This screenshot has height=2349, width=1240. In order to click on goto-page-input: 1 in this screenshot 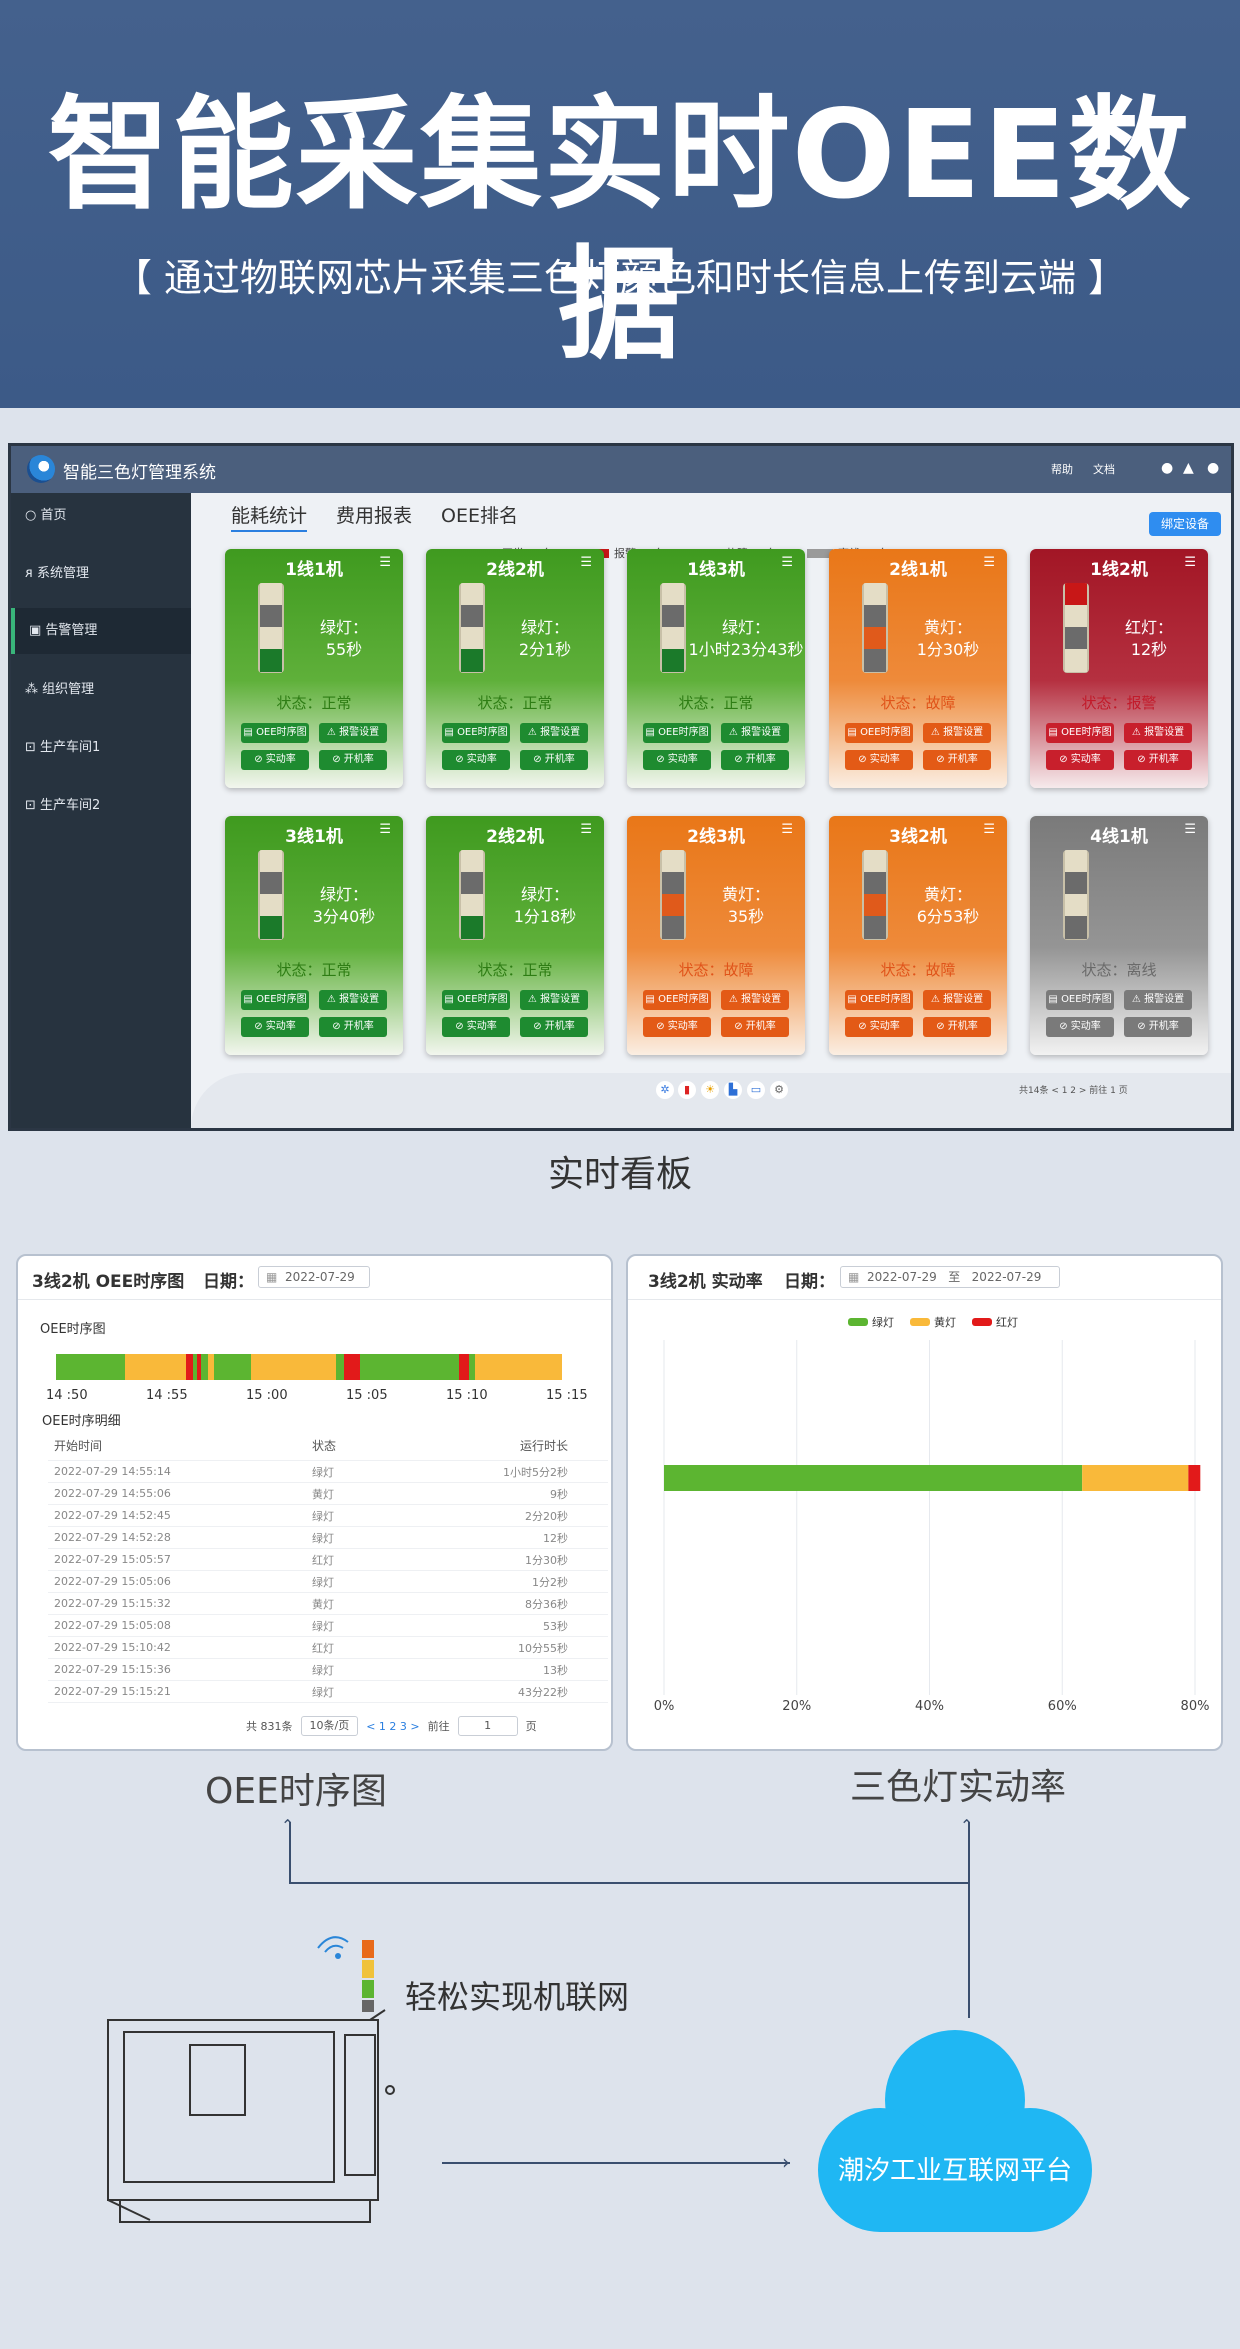, I will do `click(487, 1726)`.